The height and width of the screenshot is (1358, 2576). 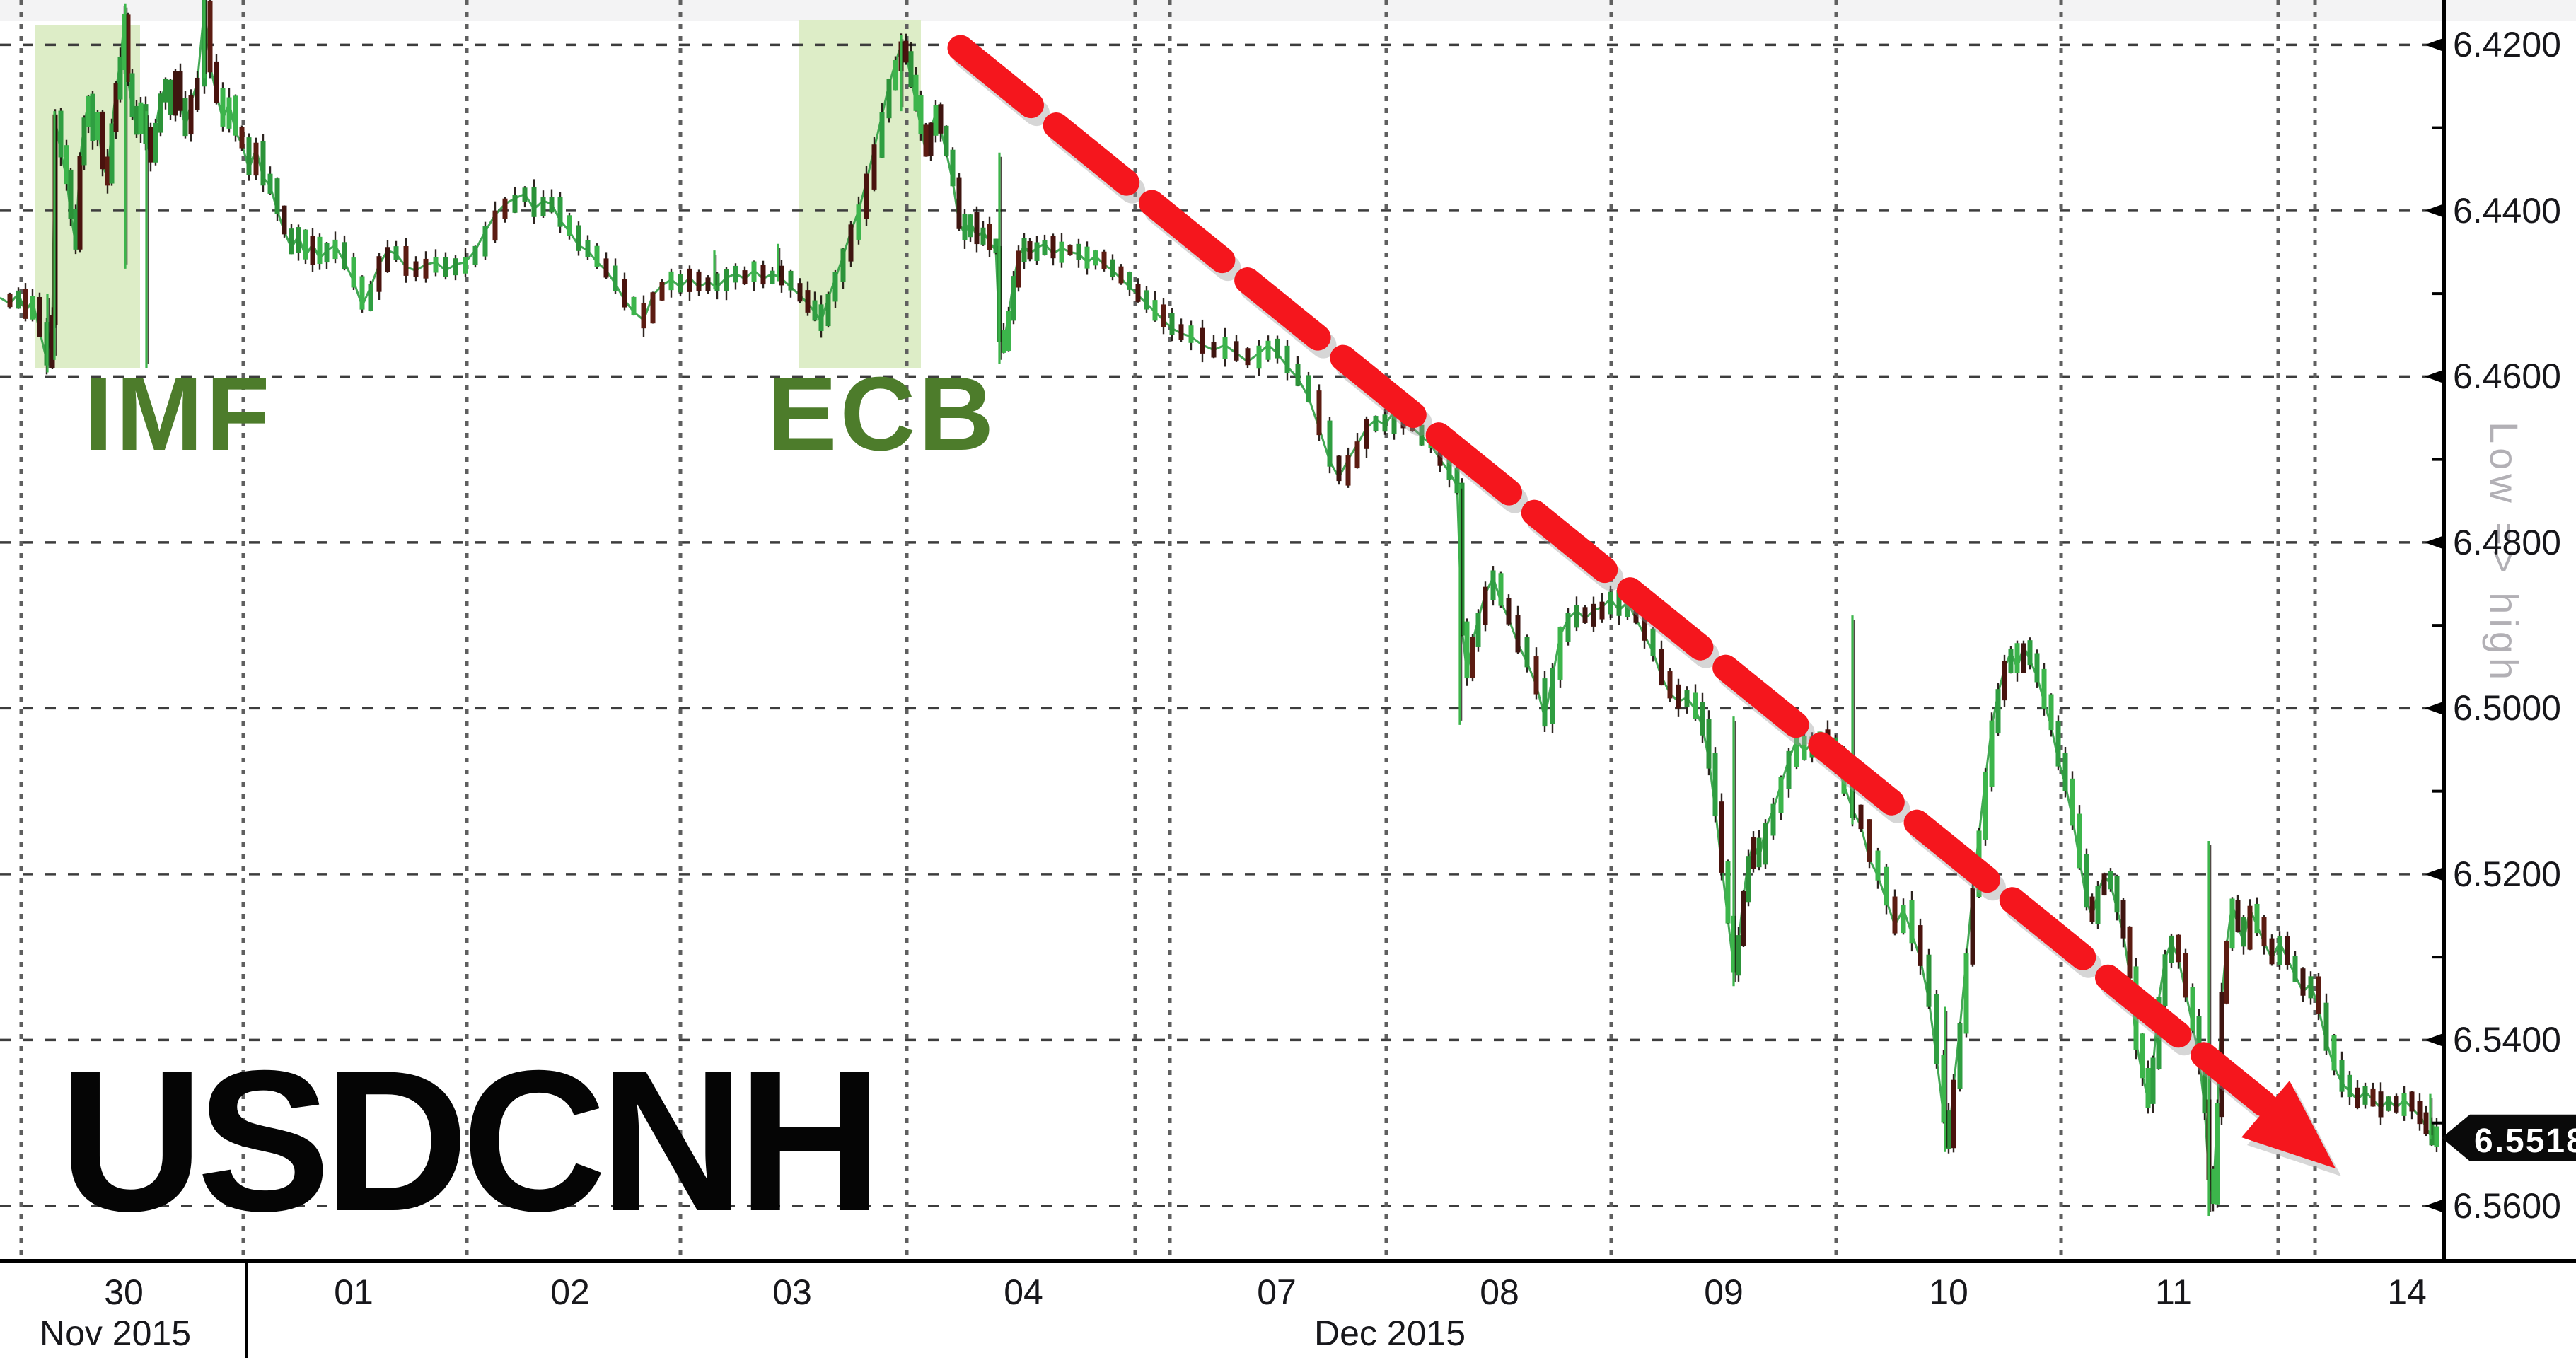 I want to click on x-tick-label: 08, so click(x=1499, y=1292).